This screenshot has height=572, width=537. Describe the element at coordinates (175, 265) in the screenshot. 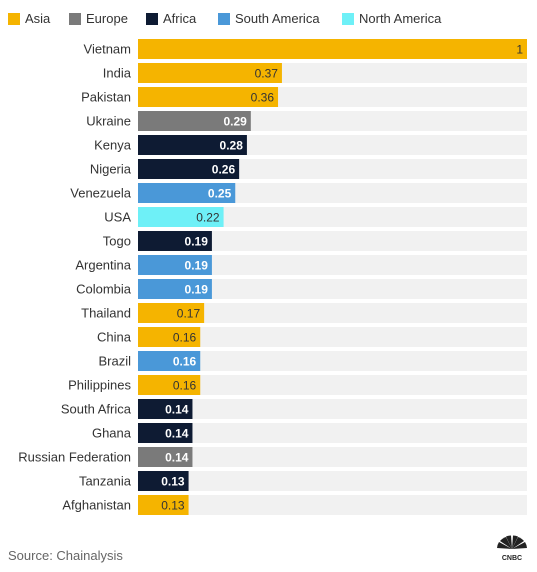

I see `bar-argentina` at that location.